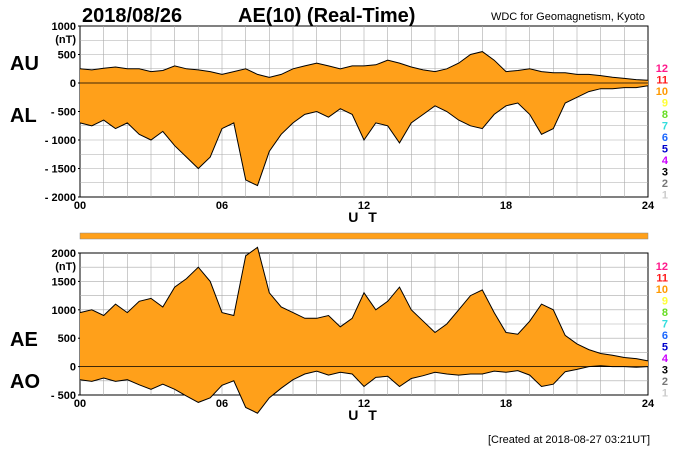 This screenshot has width=700, height=450. What do you see at coordinates (24, 64) in the screenshot?
I see `series-label-au: AU` at bounding box center [24, 64].